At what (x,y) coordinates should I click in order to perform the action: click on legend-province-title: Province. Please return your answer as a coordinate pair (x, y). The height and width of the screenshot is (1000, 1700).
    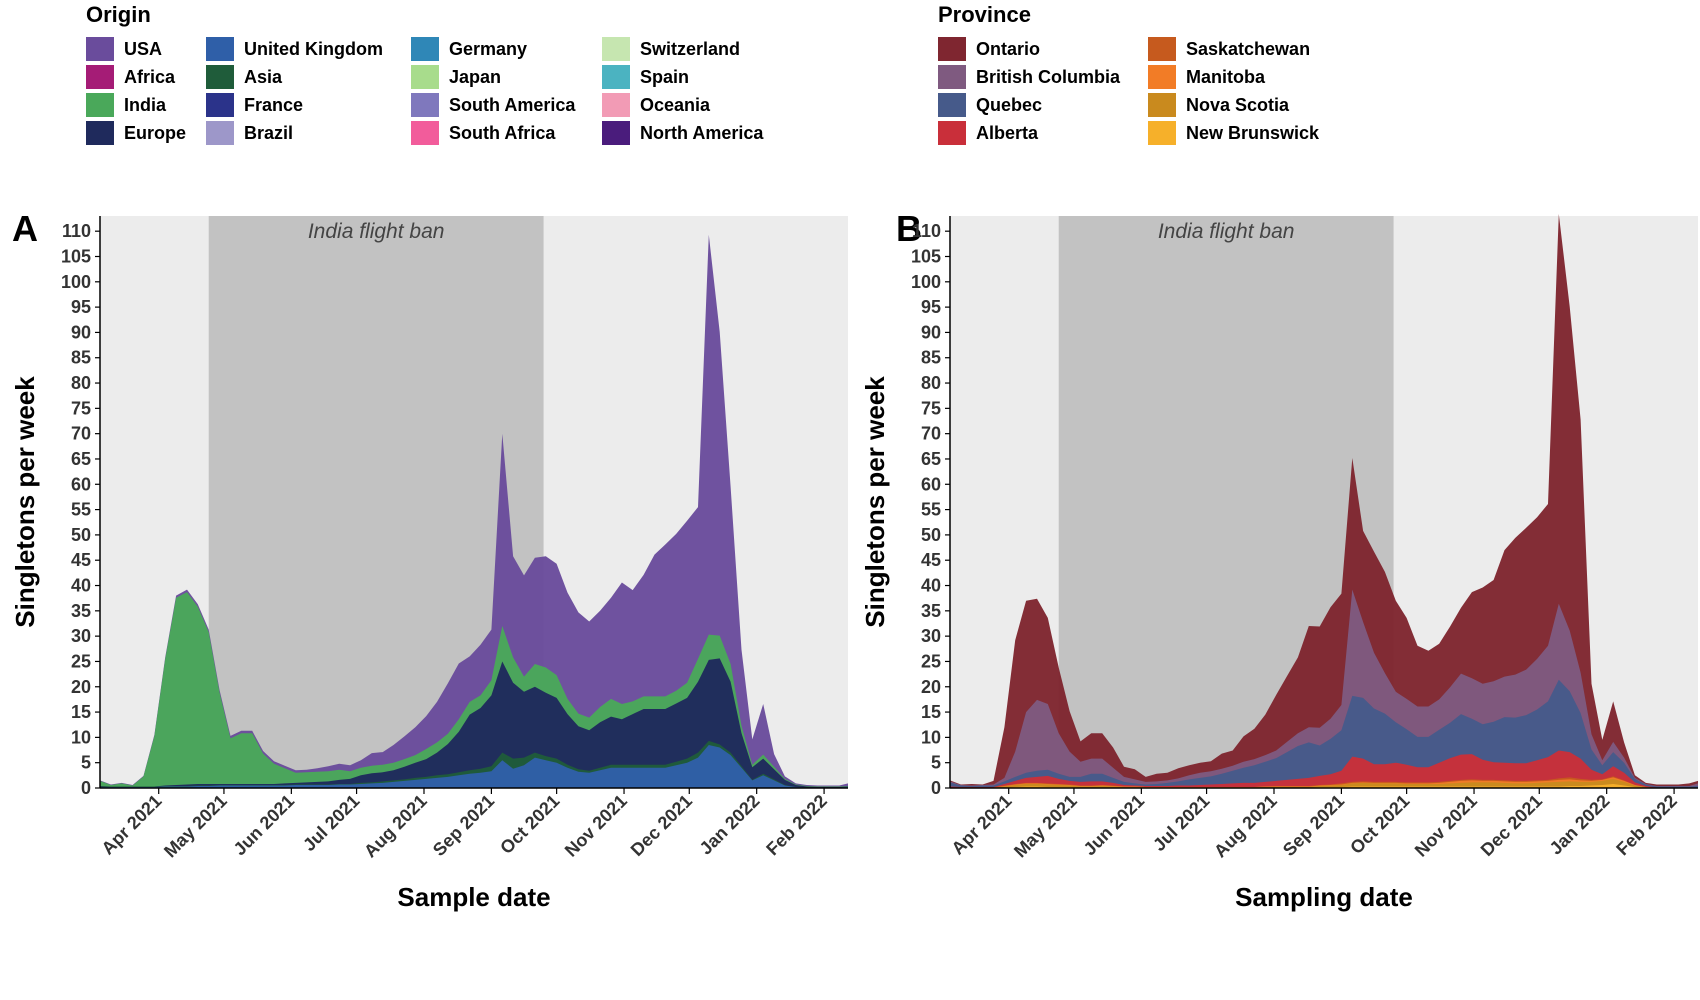
    Looking at the image, I should click on (984, 14).